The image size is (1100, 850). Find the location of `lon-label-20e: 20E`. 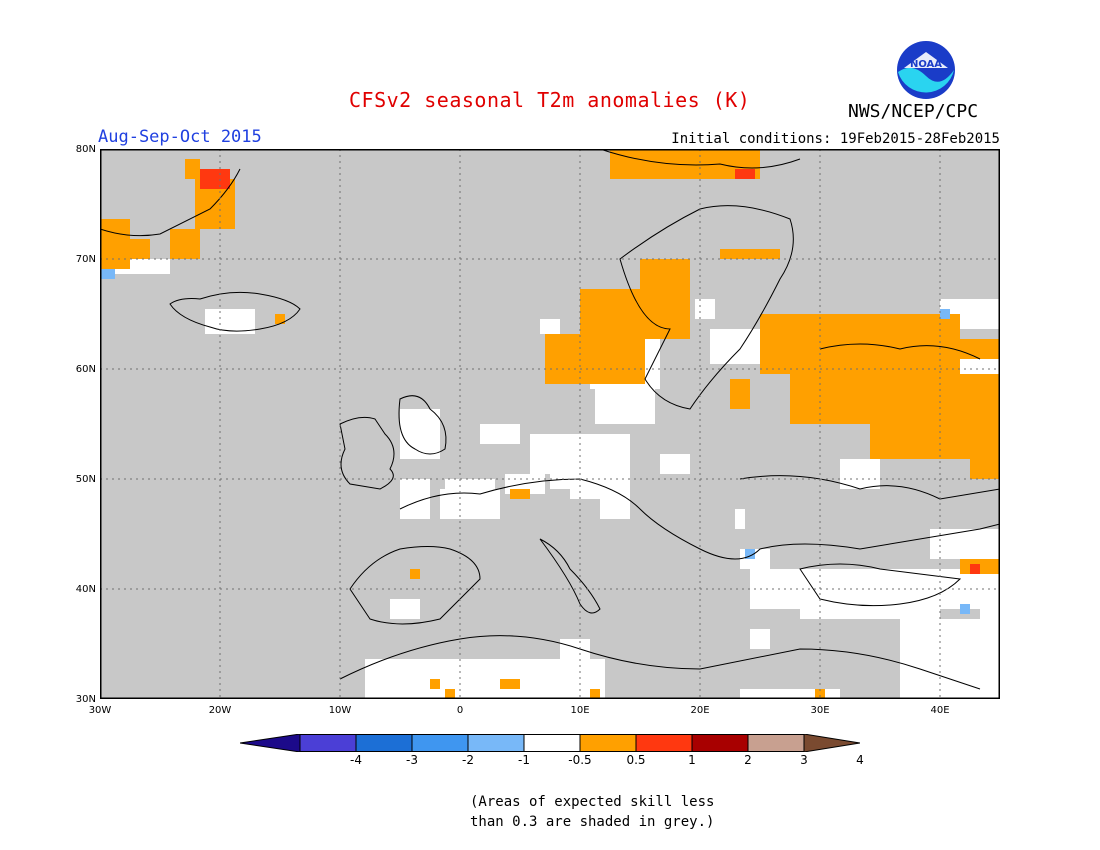

lon-label-20e: 20E is located at coordinates (700, 710).